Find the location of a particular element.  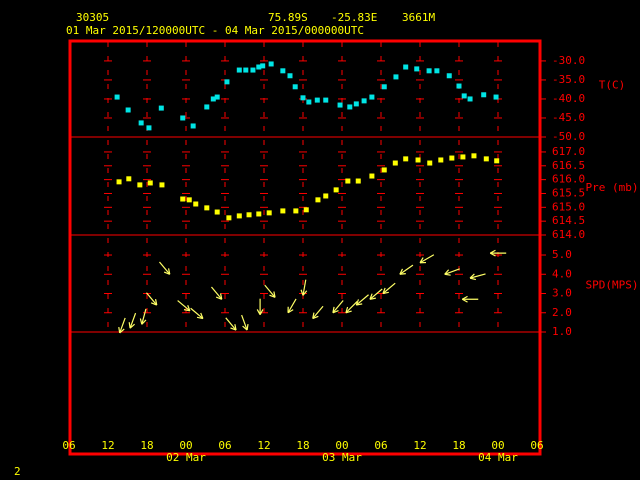

x-tick-label: 00 is located at coordinates (341, 445).